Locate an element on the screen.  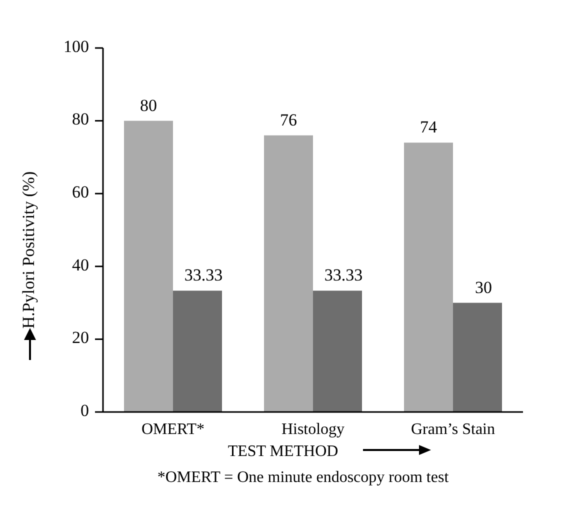
x-tick-label: Gram’s Stain is located at coordinates (453, 429).